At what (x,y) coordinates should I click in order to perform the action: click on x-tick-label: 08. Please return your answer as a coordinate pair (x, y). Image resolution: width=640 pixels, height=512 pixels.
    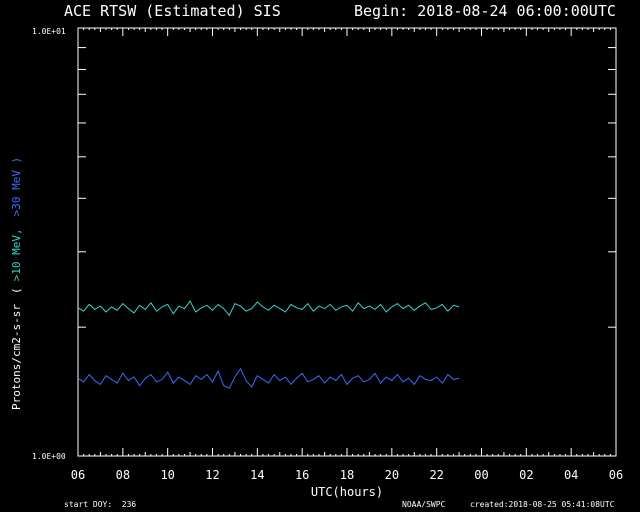
    Looking at the image, I should click on (123, 475).